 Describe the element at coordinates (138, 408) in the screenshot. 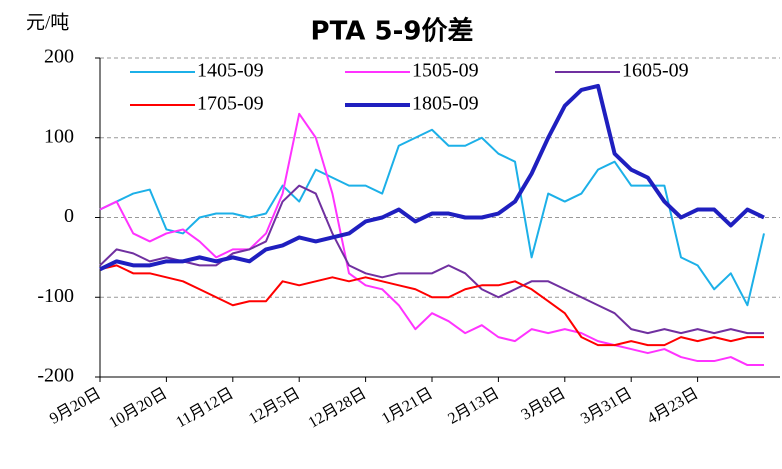

I see `x-tick-label: 10月20日` at that location.